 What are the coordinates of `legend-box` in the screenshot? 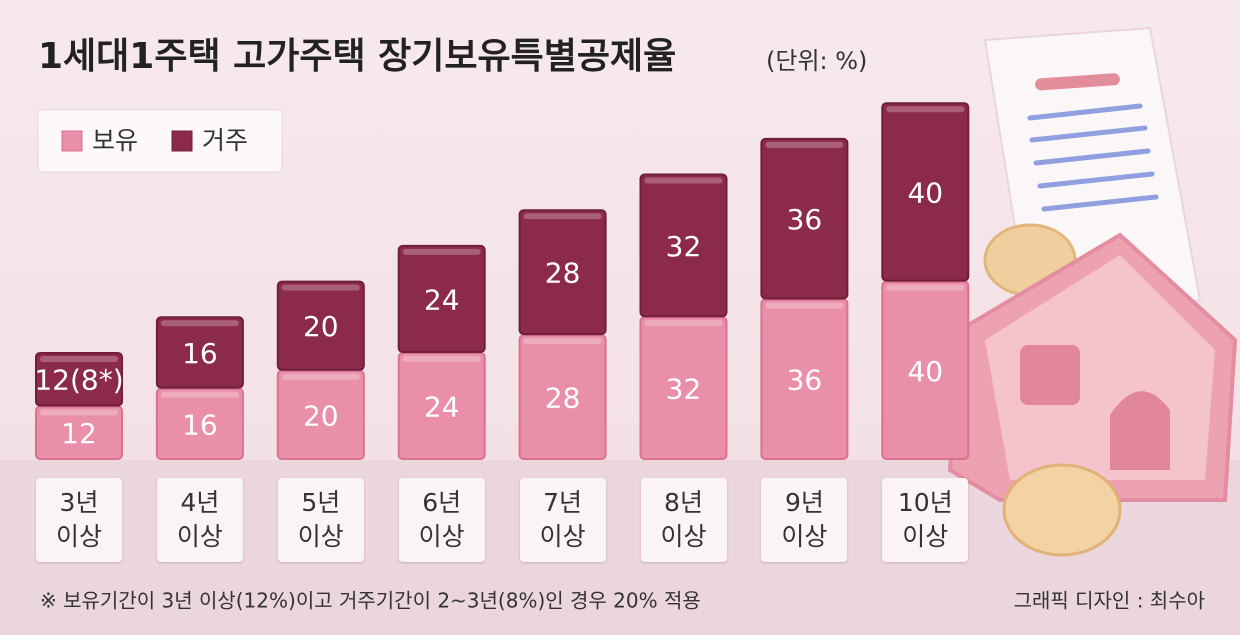 It's located at (160, 141).